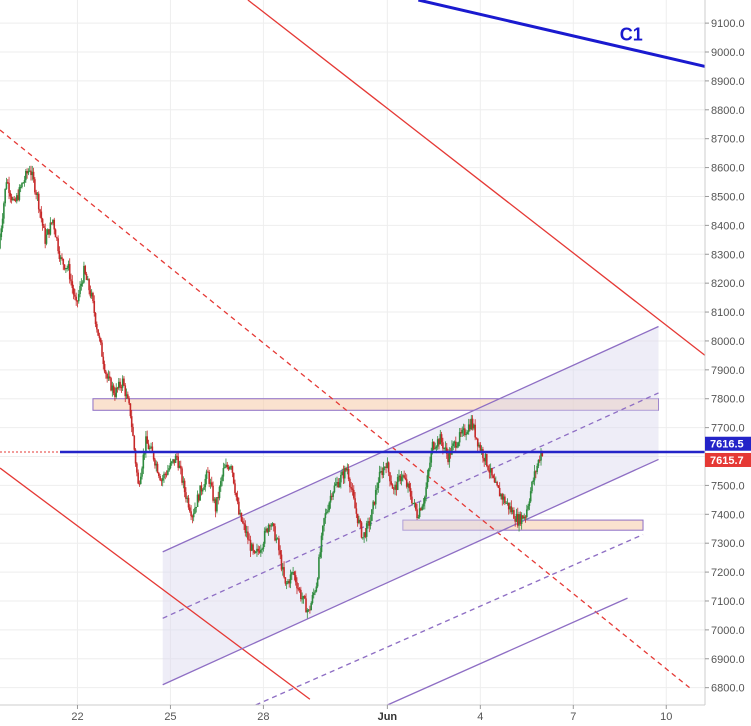  Describe the element at coordinates (728, 660) in the screenshot. I see `y-tick-label: 6900.0` at that location.